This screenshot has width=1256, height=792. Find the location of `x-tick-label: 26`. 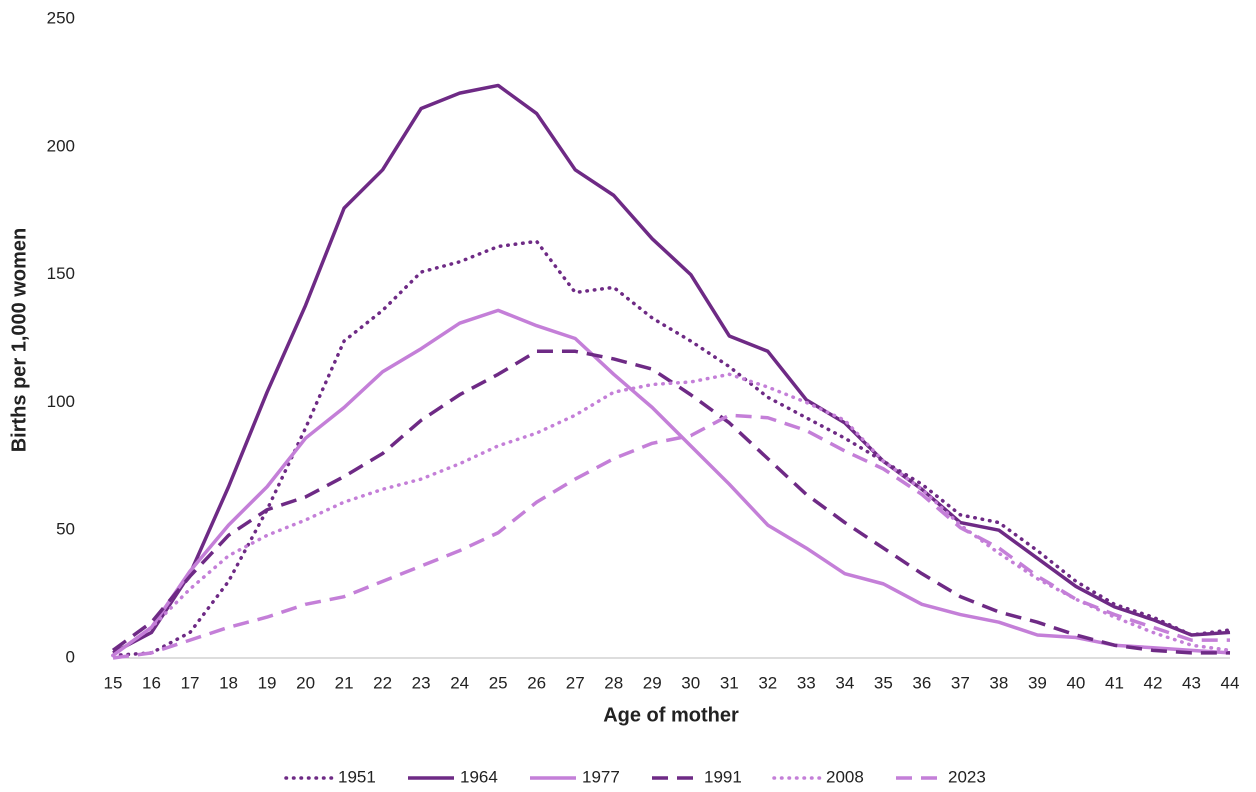

x-tick-label: 26 is located at coordinates (536, 682).